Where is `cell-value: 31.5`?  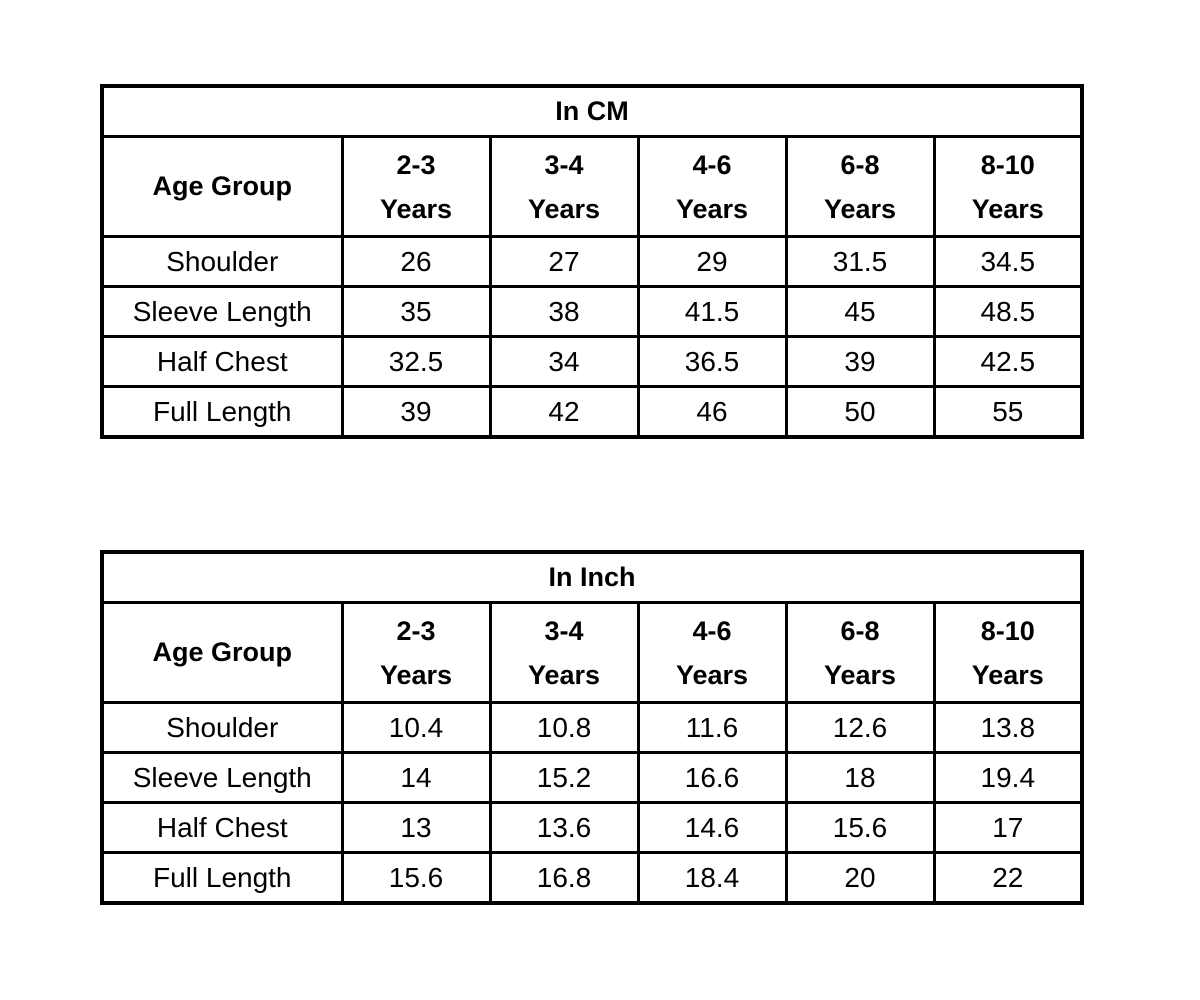
cell-value: 31.5 is located at coordinates (860, 261).